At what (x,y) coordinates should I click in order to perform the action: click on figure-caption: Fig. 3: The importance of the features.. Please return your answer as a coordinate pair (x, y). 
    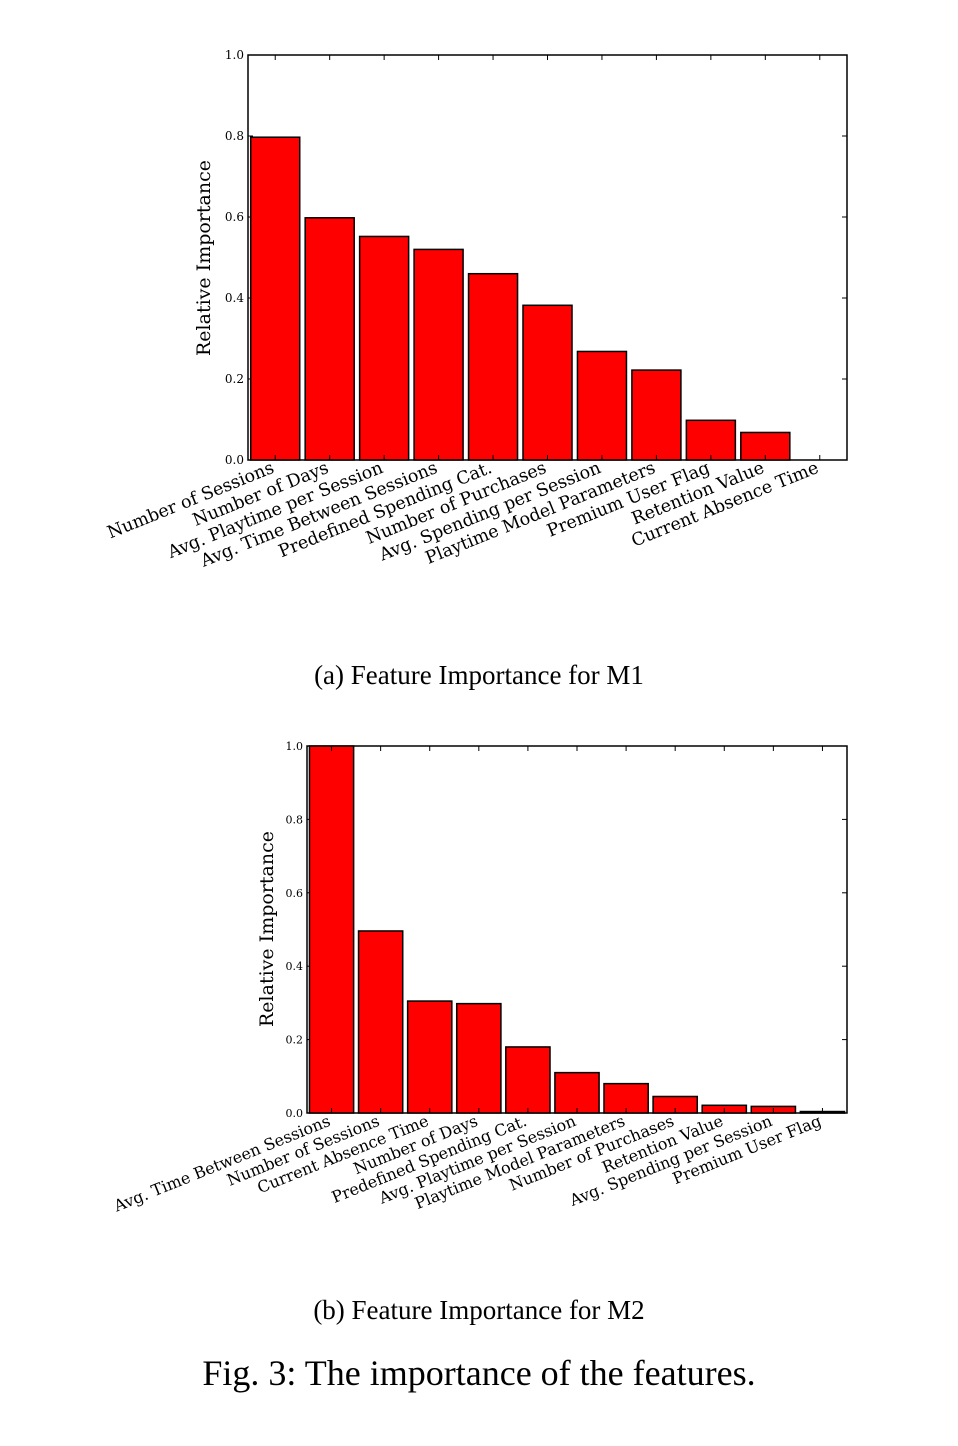
    Looking at the image, I should click on (479, 1373).